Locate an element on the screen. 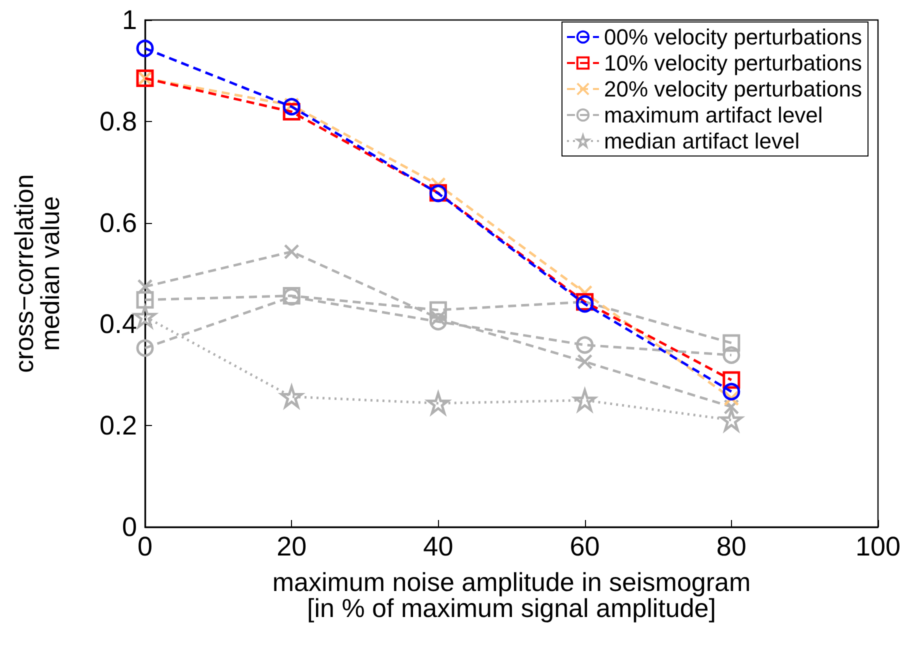 The height and width of the screenshot is (645, 913). legend-label: maximum artifact level is located at coordinates (713, 115).